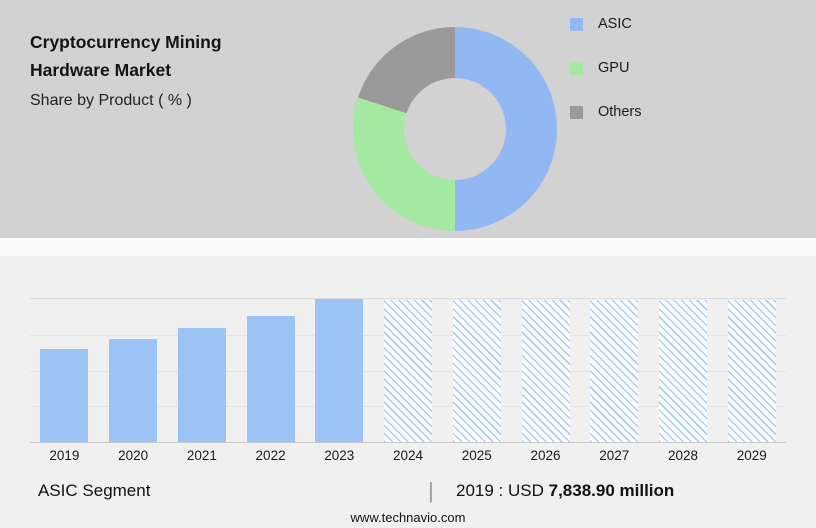 Image resolution: width=816 pixels, height=528 pixels. I want to click on x-axis-label-2029: 2029, so click(751, 455).